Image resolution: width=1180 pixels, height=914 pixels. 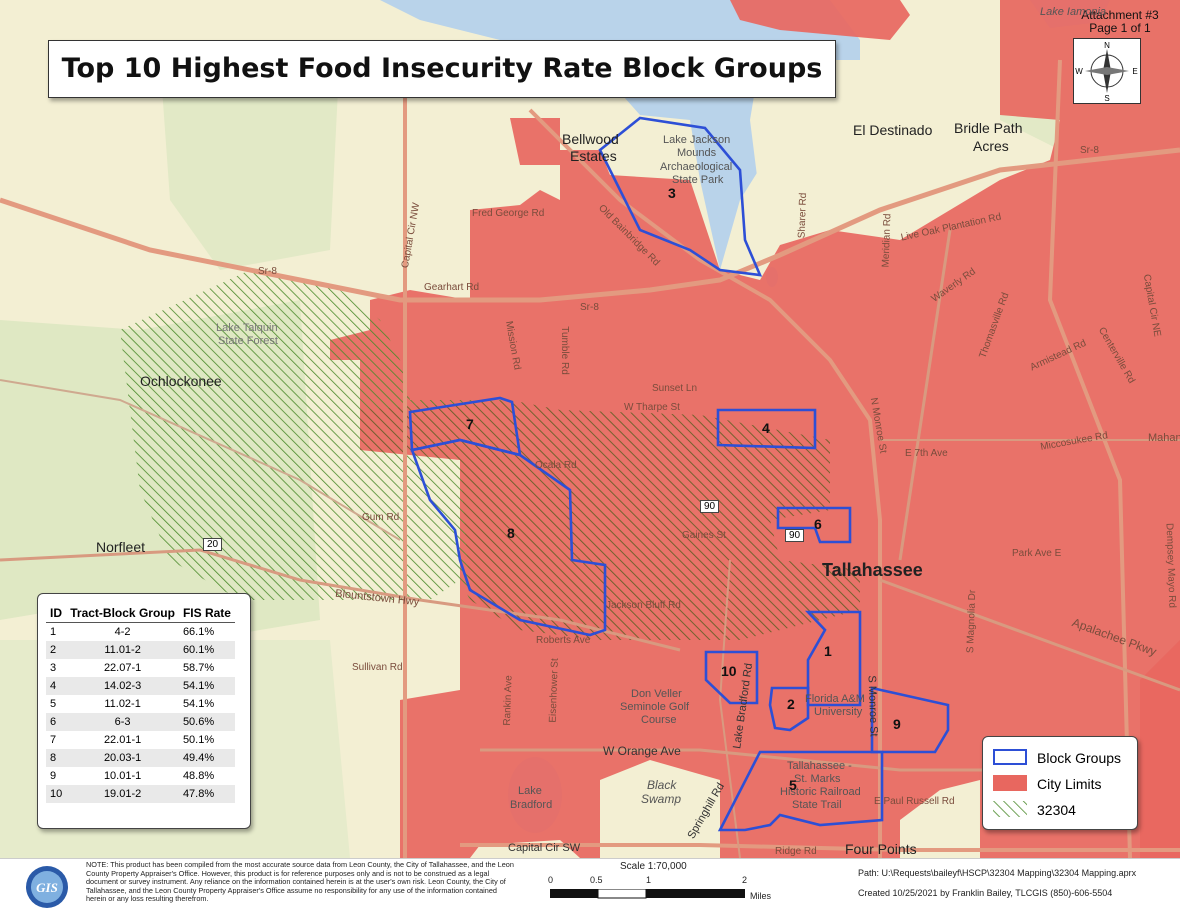 What do you see at coordinates (1010, 783) in the screenshot?
I see `city-limits-swatch` at bounding box center [1010, 783].